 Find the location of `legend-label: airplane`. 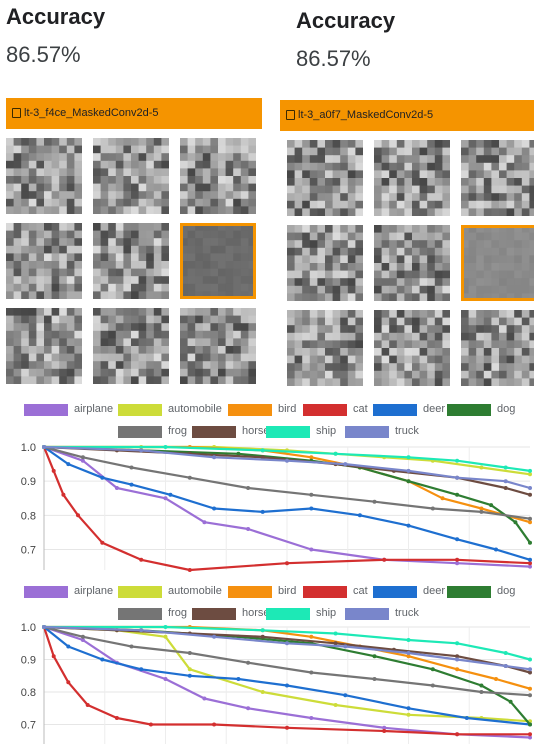

legend-label: airplane is located at coordinates (93, 591).